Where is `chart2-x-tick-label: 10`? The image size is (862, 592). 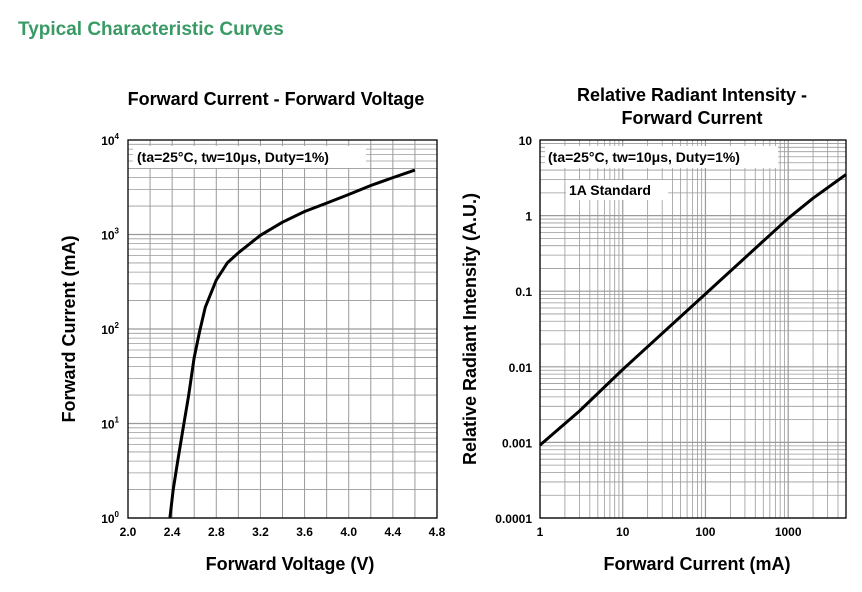
chart2-x-tick-label: 10 is located at coordinates (623, 532).